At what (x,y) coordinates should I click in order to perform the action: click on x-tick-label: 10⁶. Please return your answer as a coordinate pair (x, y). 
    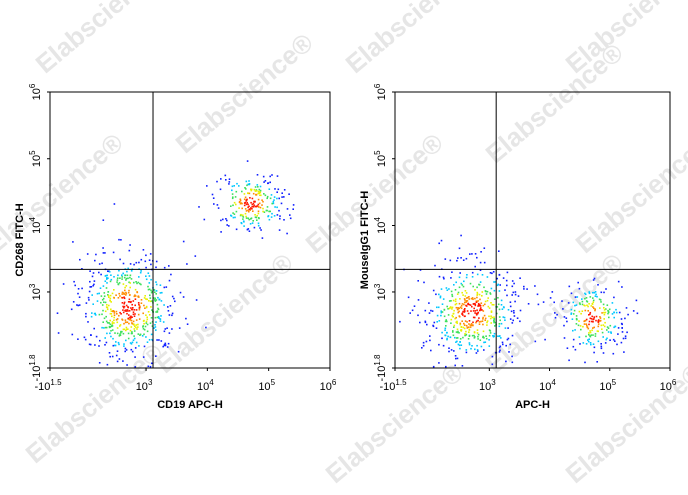
    Looking at the image, I should click on (668, 385).